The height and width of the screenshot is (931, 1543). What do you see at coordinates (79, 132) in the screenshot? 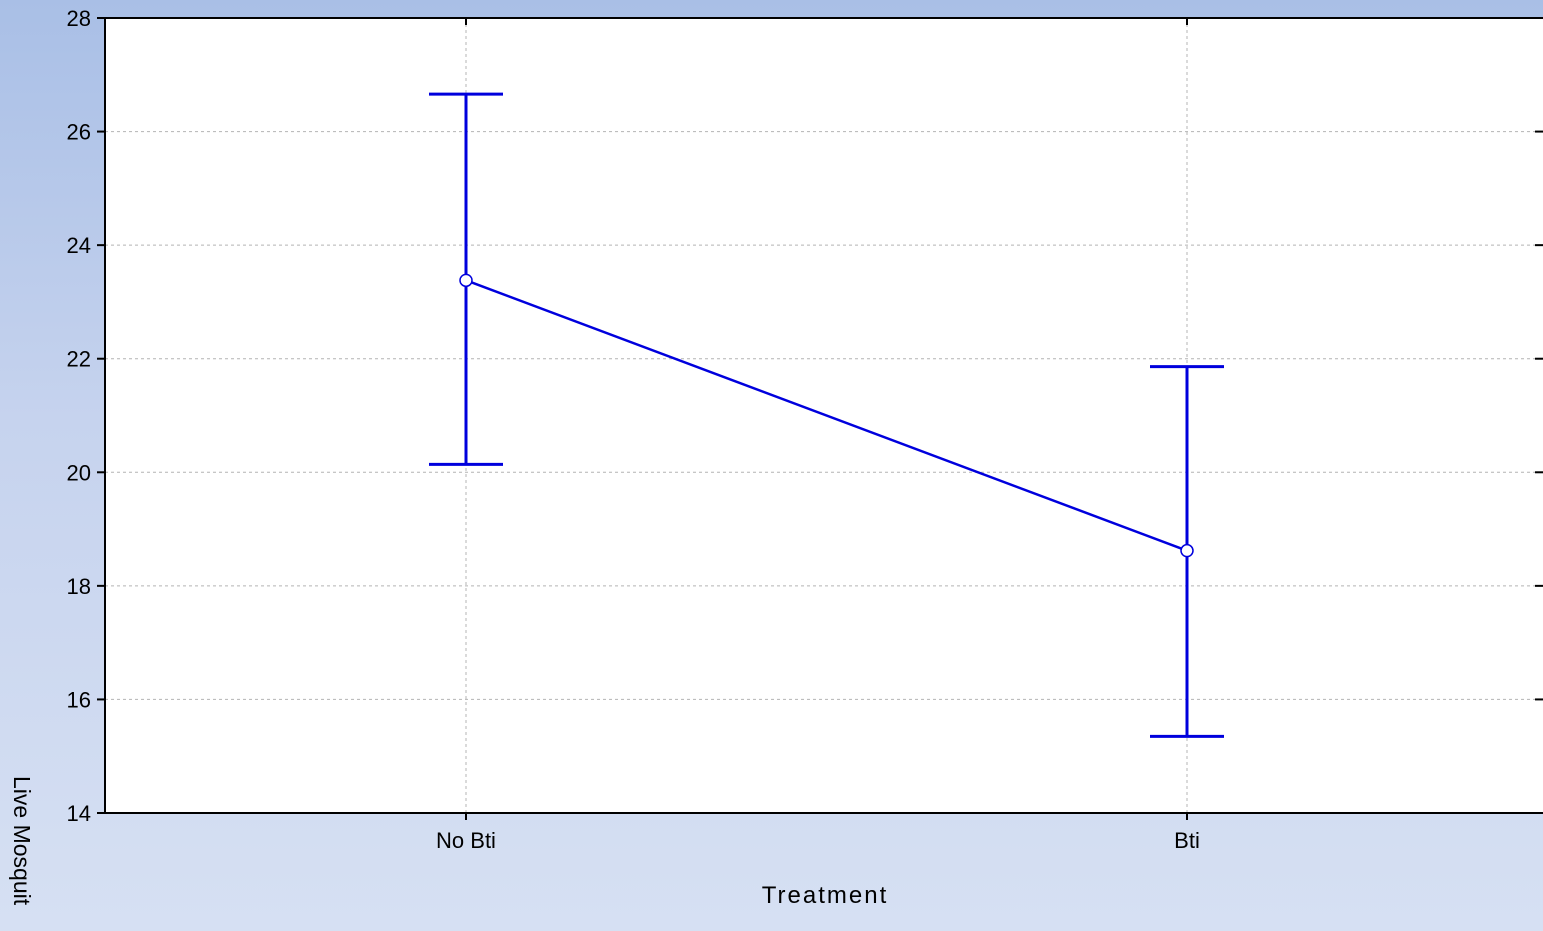
I see `y-tick-label-26: 26` at bounding box center [79, 132].